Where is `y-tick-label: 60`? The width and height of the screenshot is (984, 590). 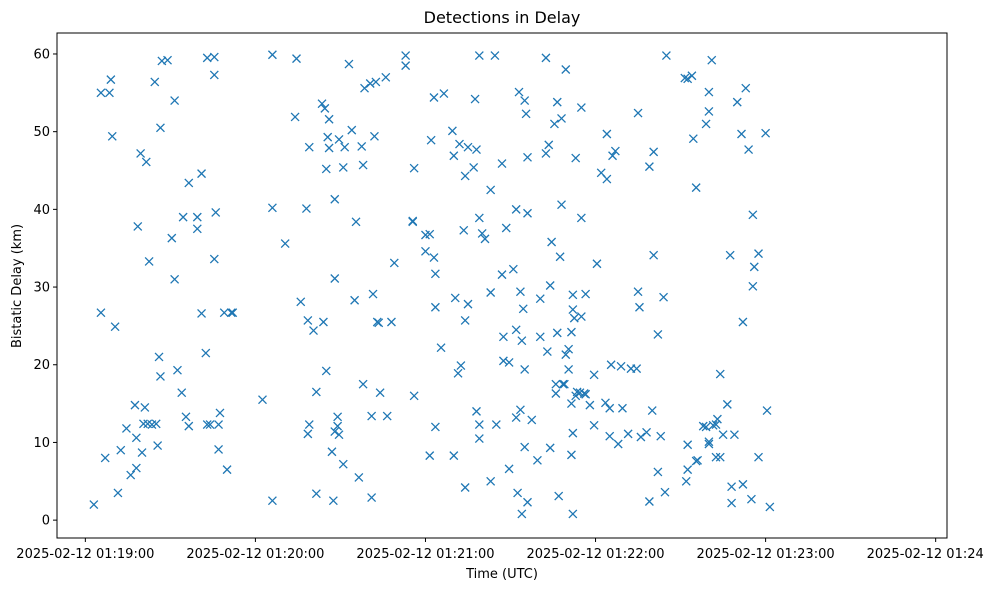 y-tick-label: 60 is located at coordinates (41, 54).